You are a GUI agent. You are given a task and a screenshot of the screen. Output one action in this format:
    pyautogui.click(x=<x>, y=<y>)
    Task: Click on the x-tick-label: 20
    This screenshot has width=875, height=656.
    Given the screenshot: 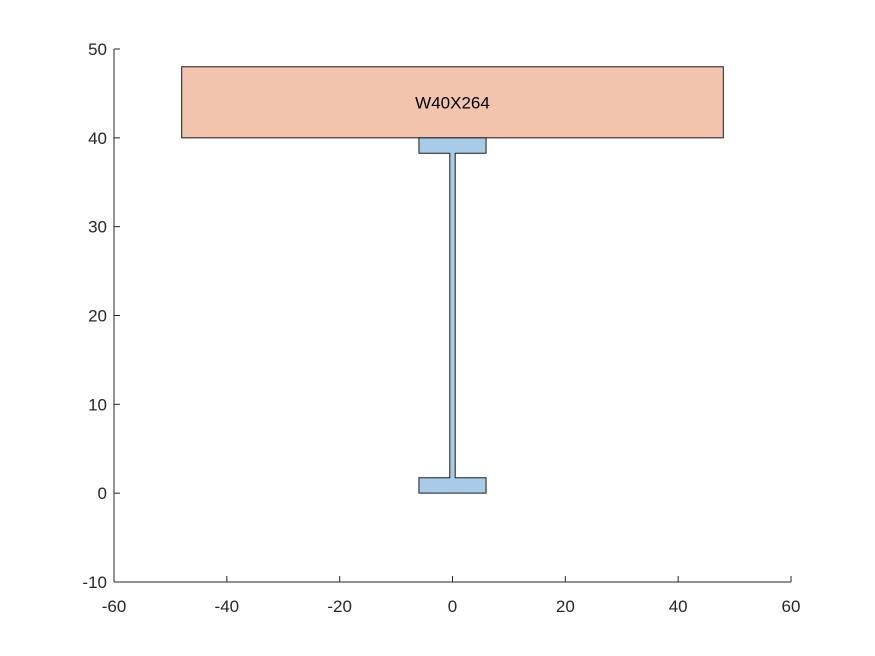 What is the action you would take?
    pyautogui.click(x=565, y=606)
    